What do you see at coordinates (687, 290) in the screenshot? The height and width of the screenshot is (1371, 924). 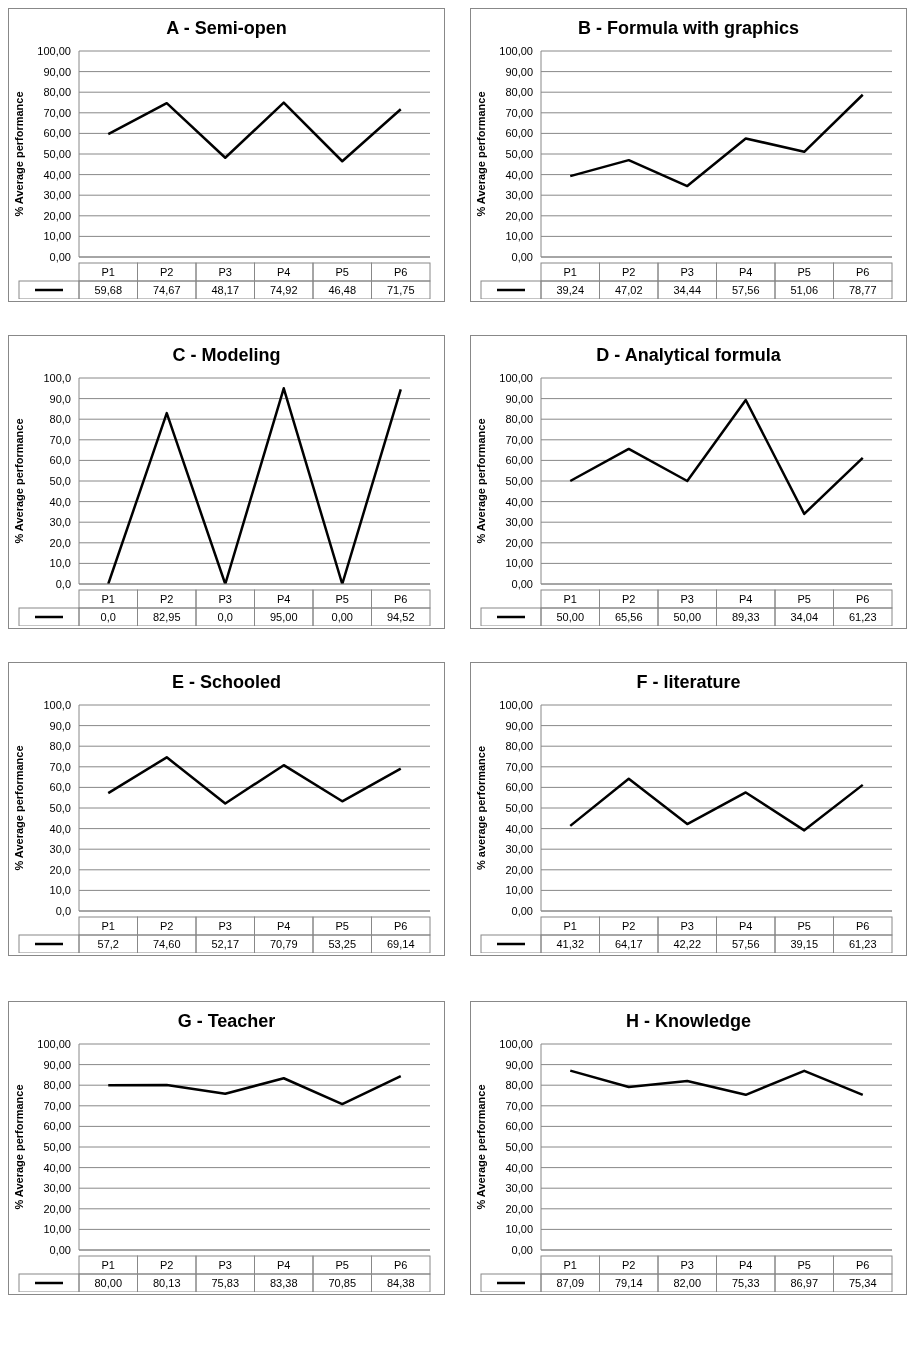 I see `data-label: 34,44` at bounding box center [687, 290].